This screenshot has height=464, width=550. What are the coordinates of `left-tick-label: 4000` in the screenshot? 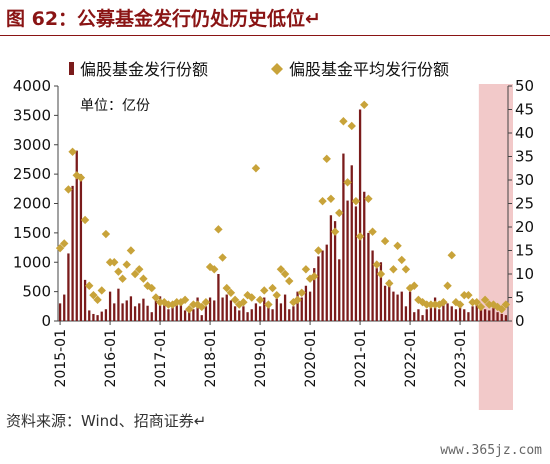 It's located at (32, 86).